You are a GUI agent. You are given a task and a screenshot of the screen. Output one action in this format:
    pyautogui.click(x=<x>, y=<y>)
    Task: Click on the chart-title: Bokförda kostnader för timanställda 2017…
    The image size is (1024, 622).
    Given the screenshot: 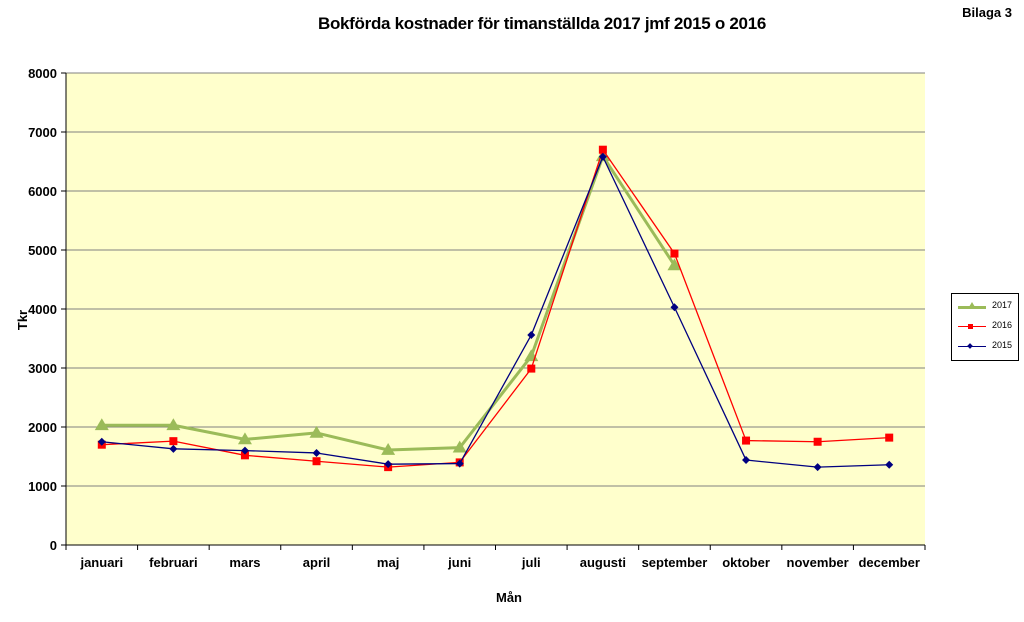 What is the action you would take?
    pyautogui.click(x=542, y=23)
    